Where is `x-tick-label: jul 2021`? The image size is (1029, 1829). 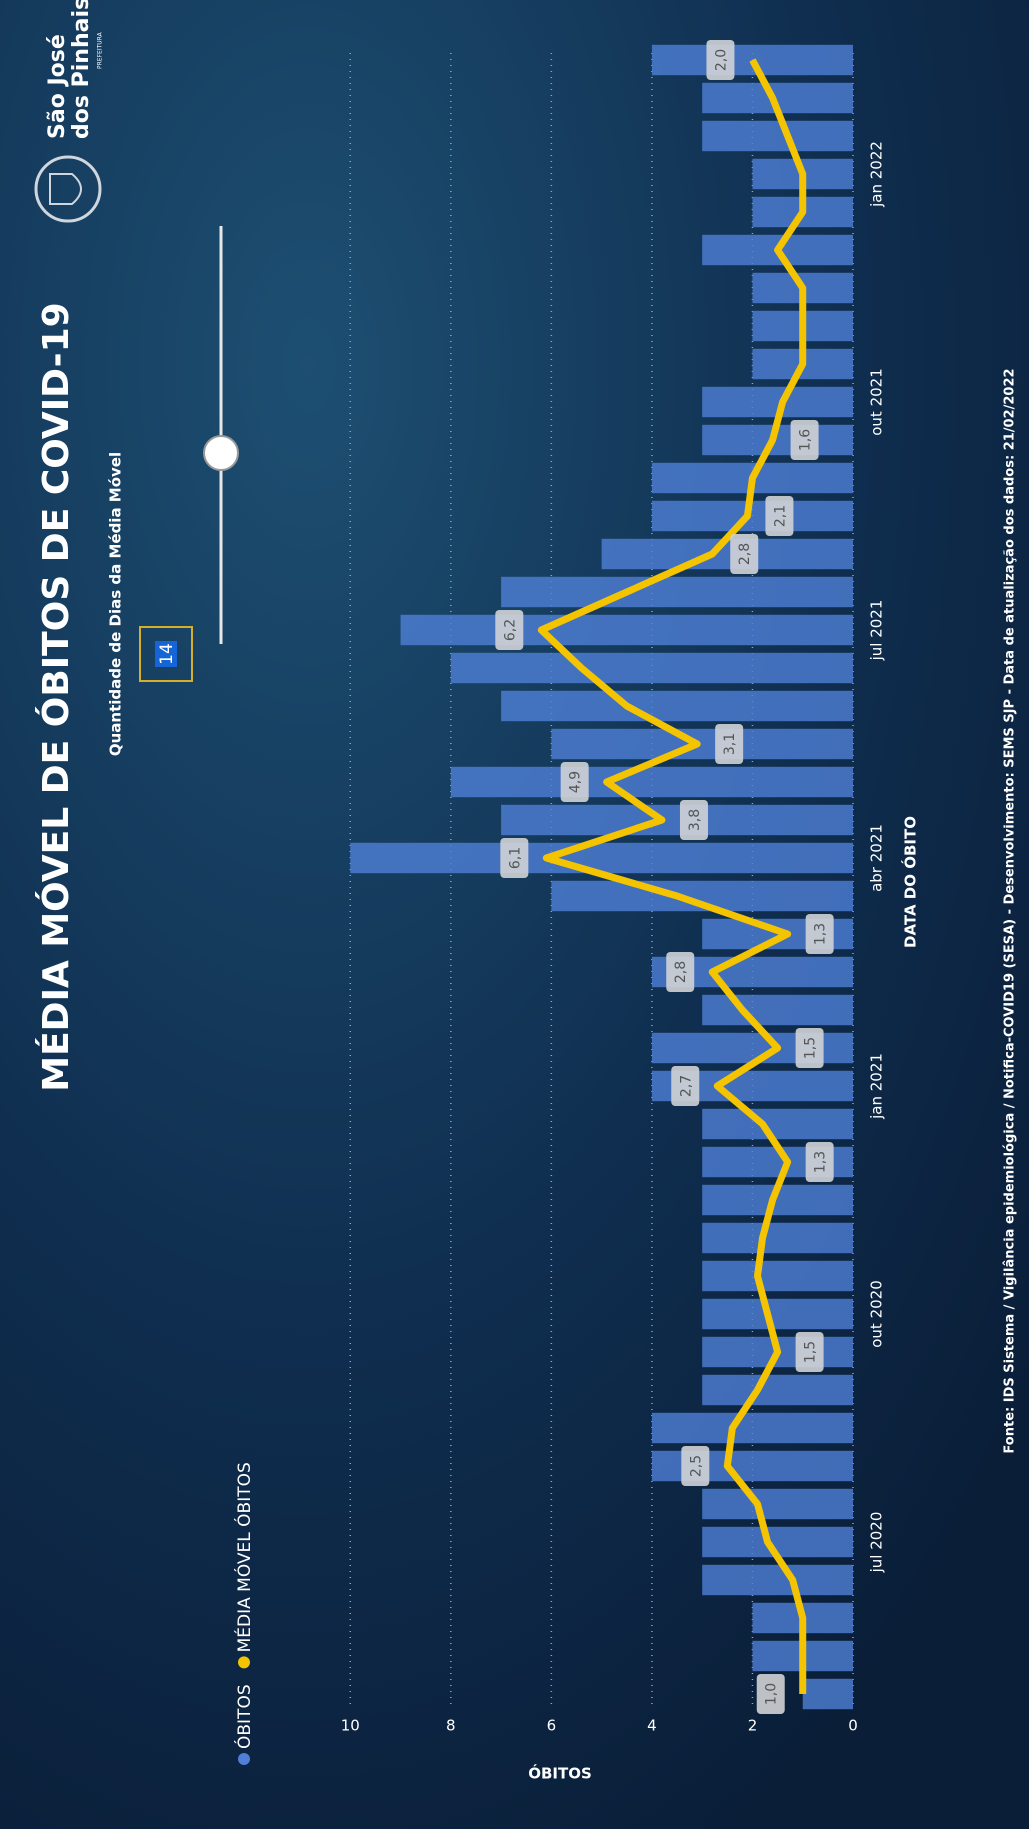
x-tick-label: jul 2021 is located at coordinates (877, 631).